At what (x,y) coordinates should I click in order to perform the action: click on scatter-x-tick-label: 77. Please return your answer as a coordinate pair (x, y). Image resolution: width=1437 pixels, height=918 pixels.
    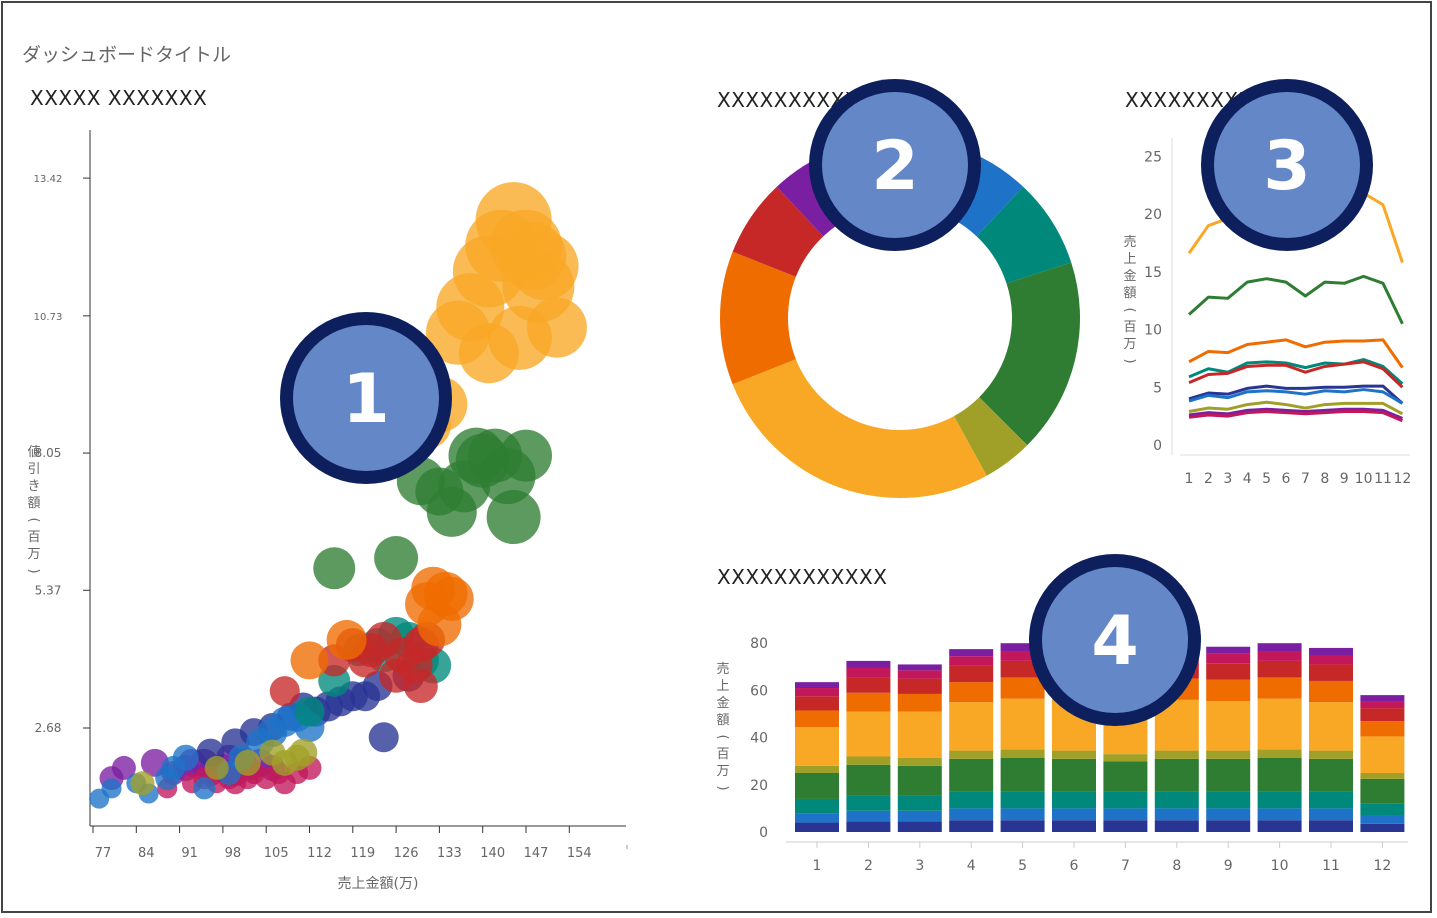
    Looking at the image, I should click on (103, 853).